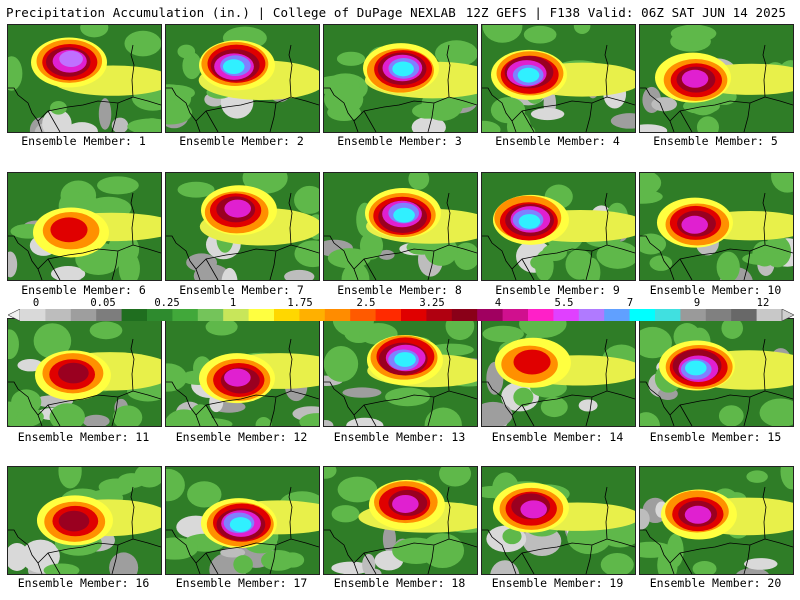  Describe the element at coordinates (697, 303) in the screenshot. I see `colorbar-tick-label: 9` at that location.